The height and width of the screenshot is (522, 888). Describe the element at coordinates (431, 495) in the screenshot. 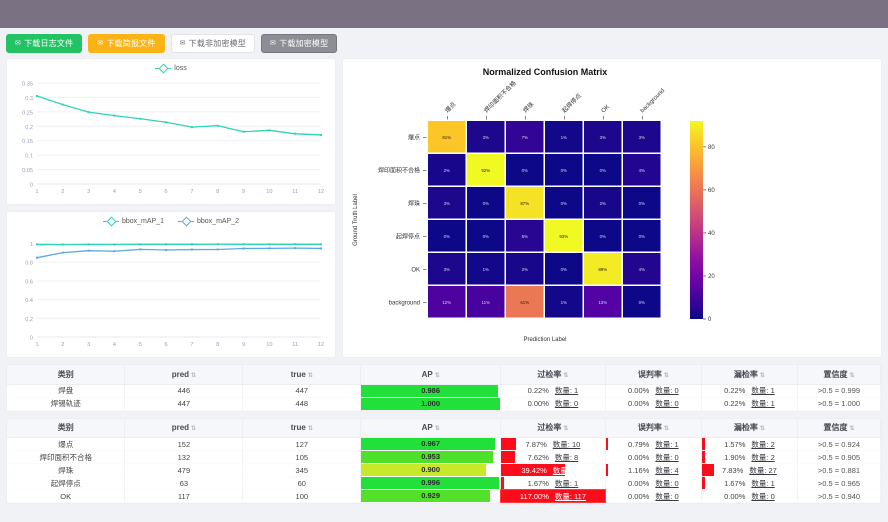

I see `ap-value: 0.929` at that location.